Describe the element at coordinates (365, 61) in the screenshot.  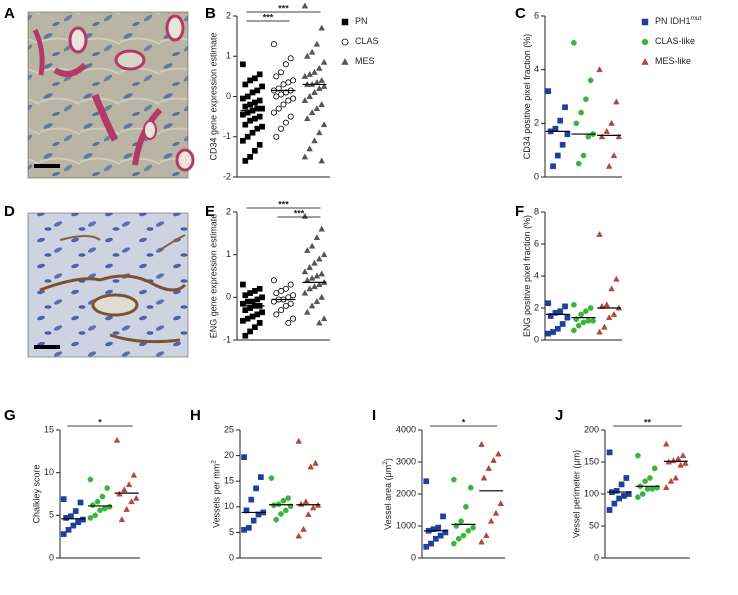
I see `legend-name: MES` at that location.